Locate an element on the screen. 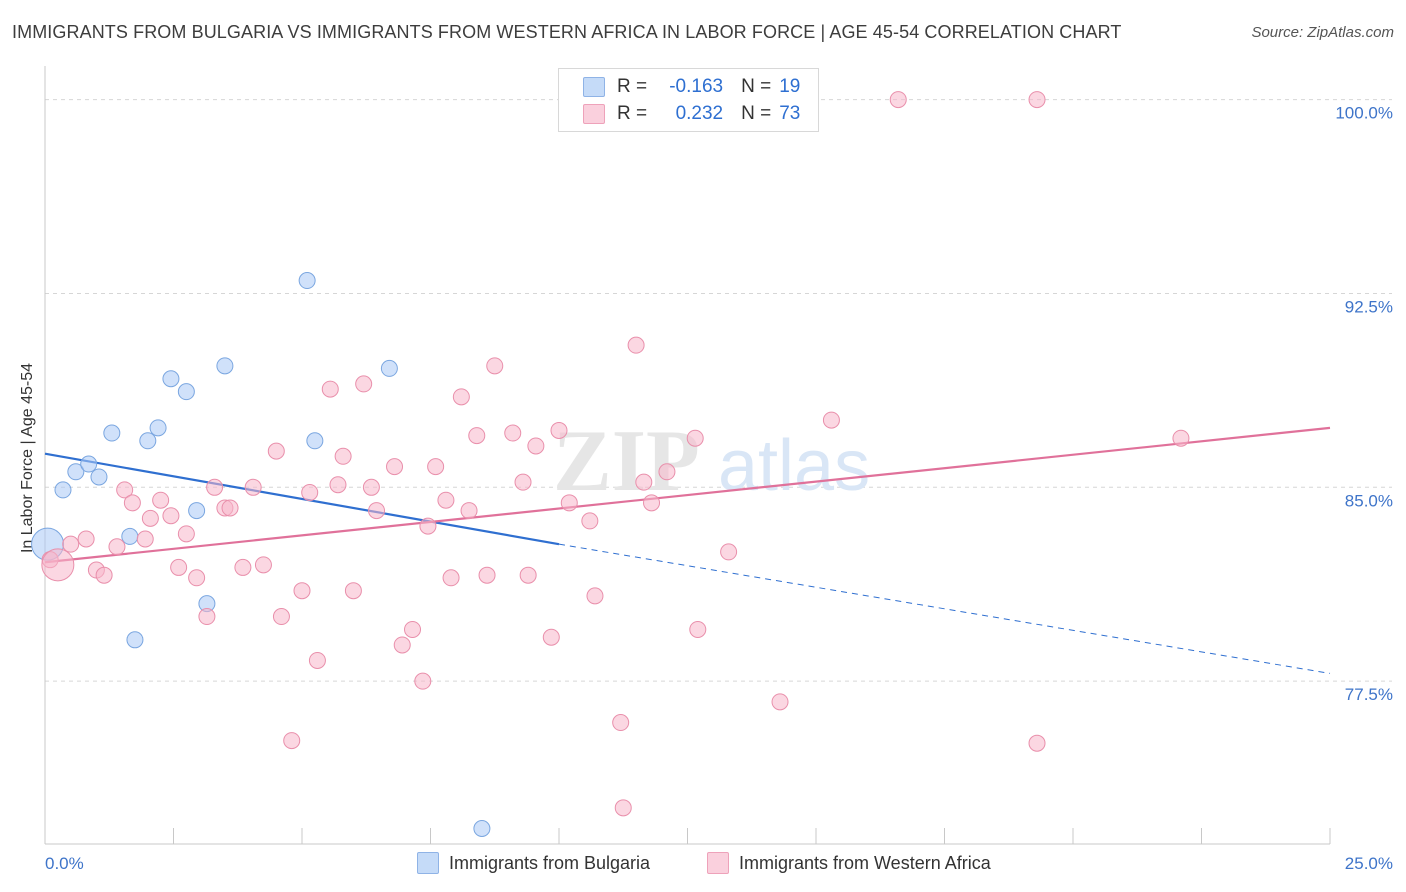 The width and height of the screenshot is (1406, 892). bottom-legend-swatch-western-africa is located at coordinates (718, 863).